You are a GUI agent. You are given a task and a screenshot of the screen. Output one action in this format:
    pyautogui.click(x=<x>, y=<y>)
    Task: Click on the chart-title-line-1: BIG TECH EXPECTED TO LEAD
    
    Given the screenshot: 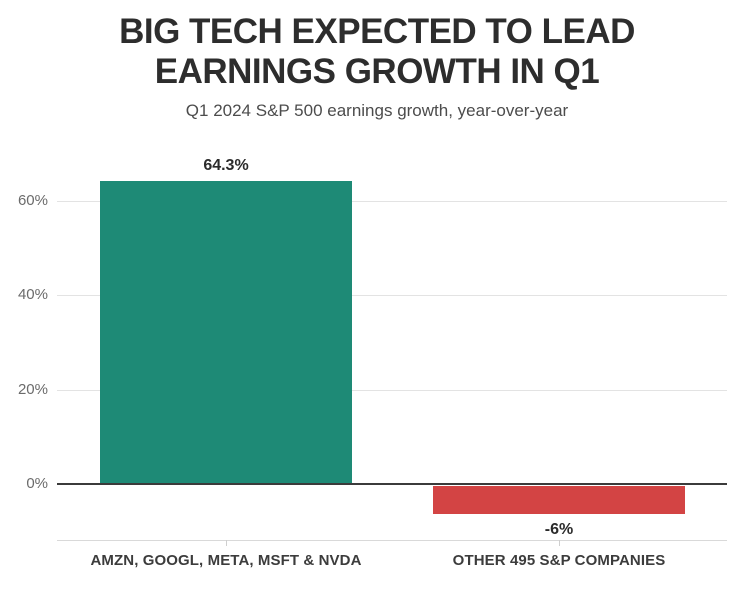 What is the action you would take?
    pyautogui.click(x=377, y=31)
    